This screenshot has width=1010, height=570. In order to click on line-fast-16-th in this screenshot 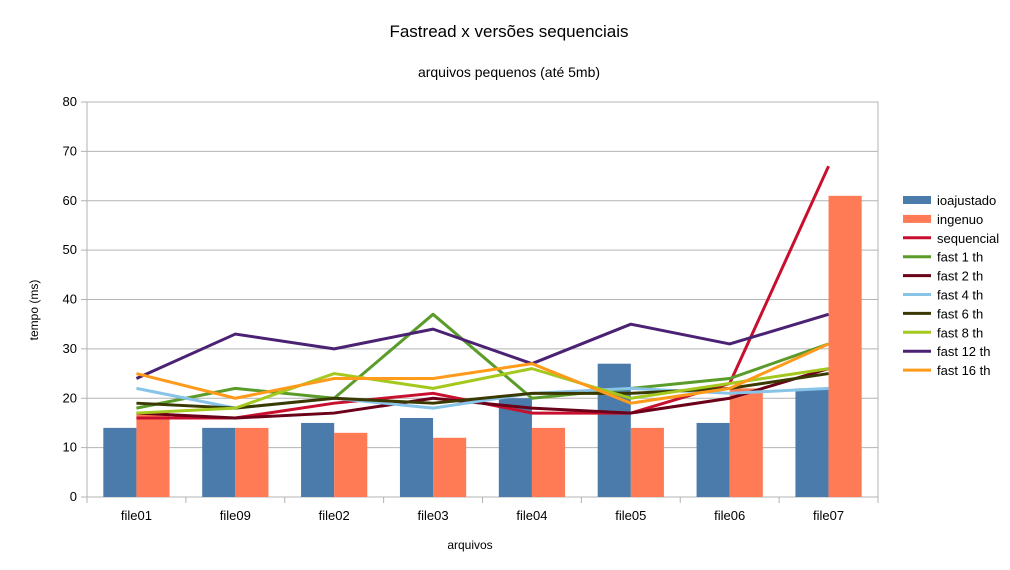, I will do `click(483, 373)`.